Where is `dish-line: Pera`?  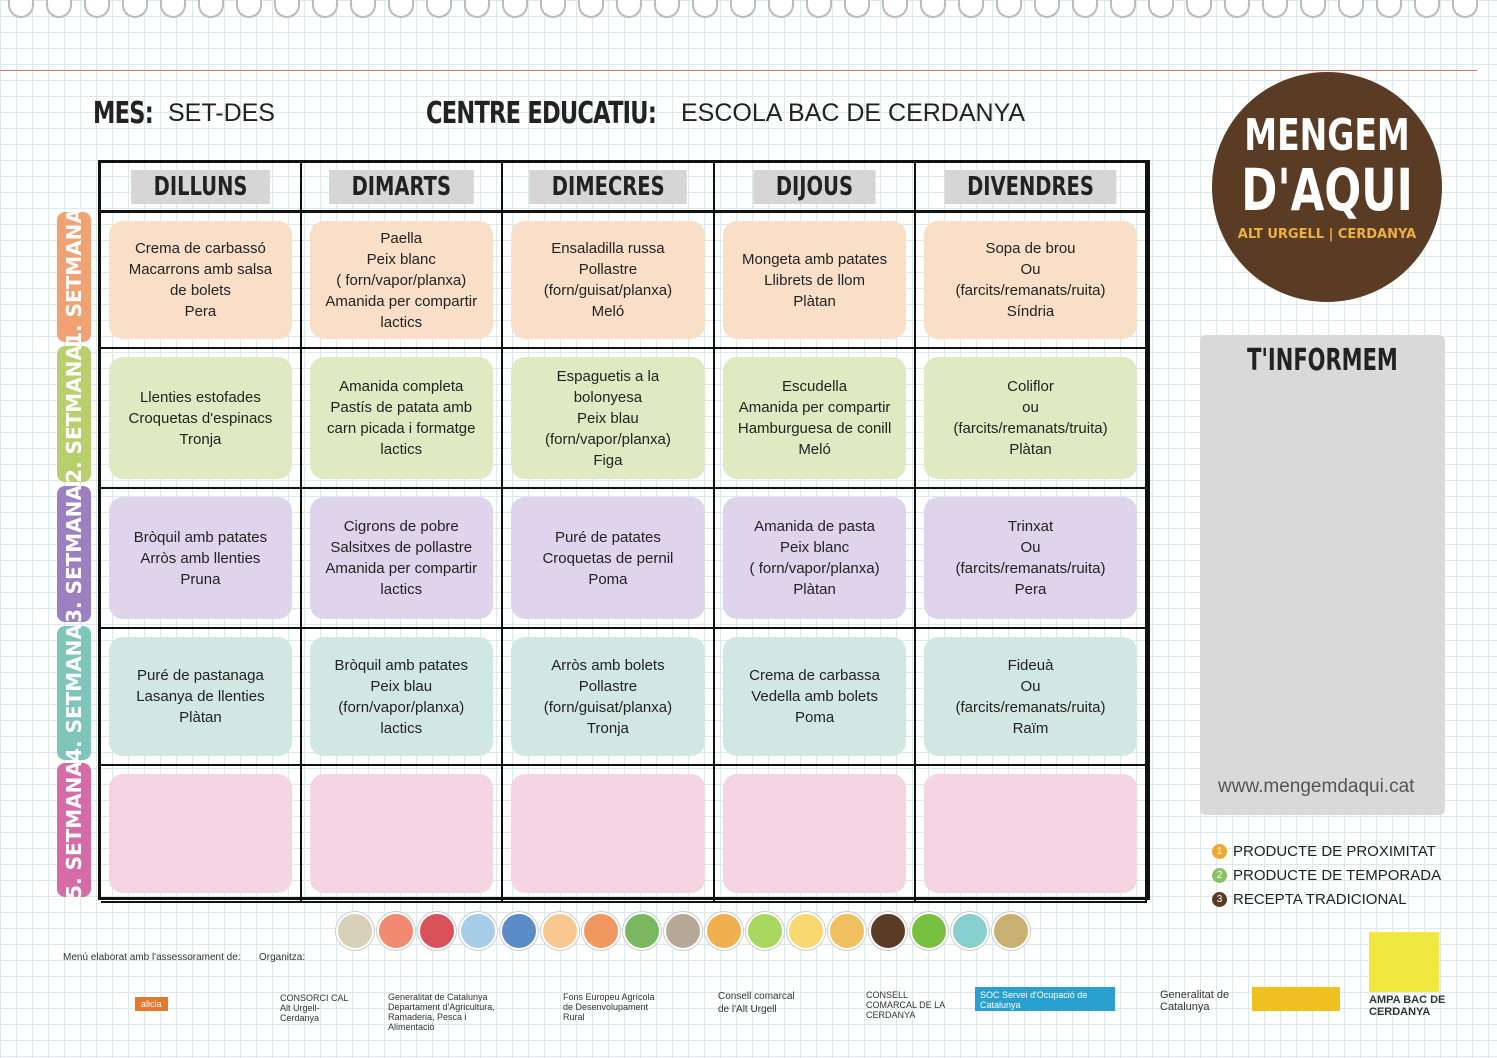
dish-line: Pera is located at coordinates (1030, 589).